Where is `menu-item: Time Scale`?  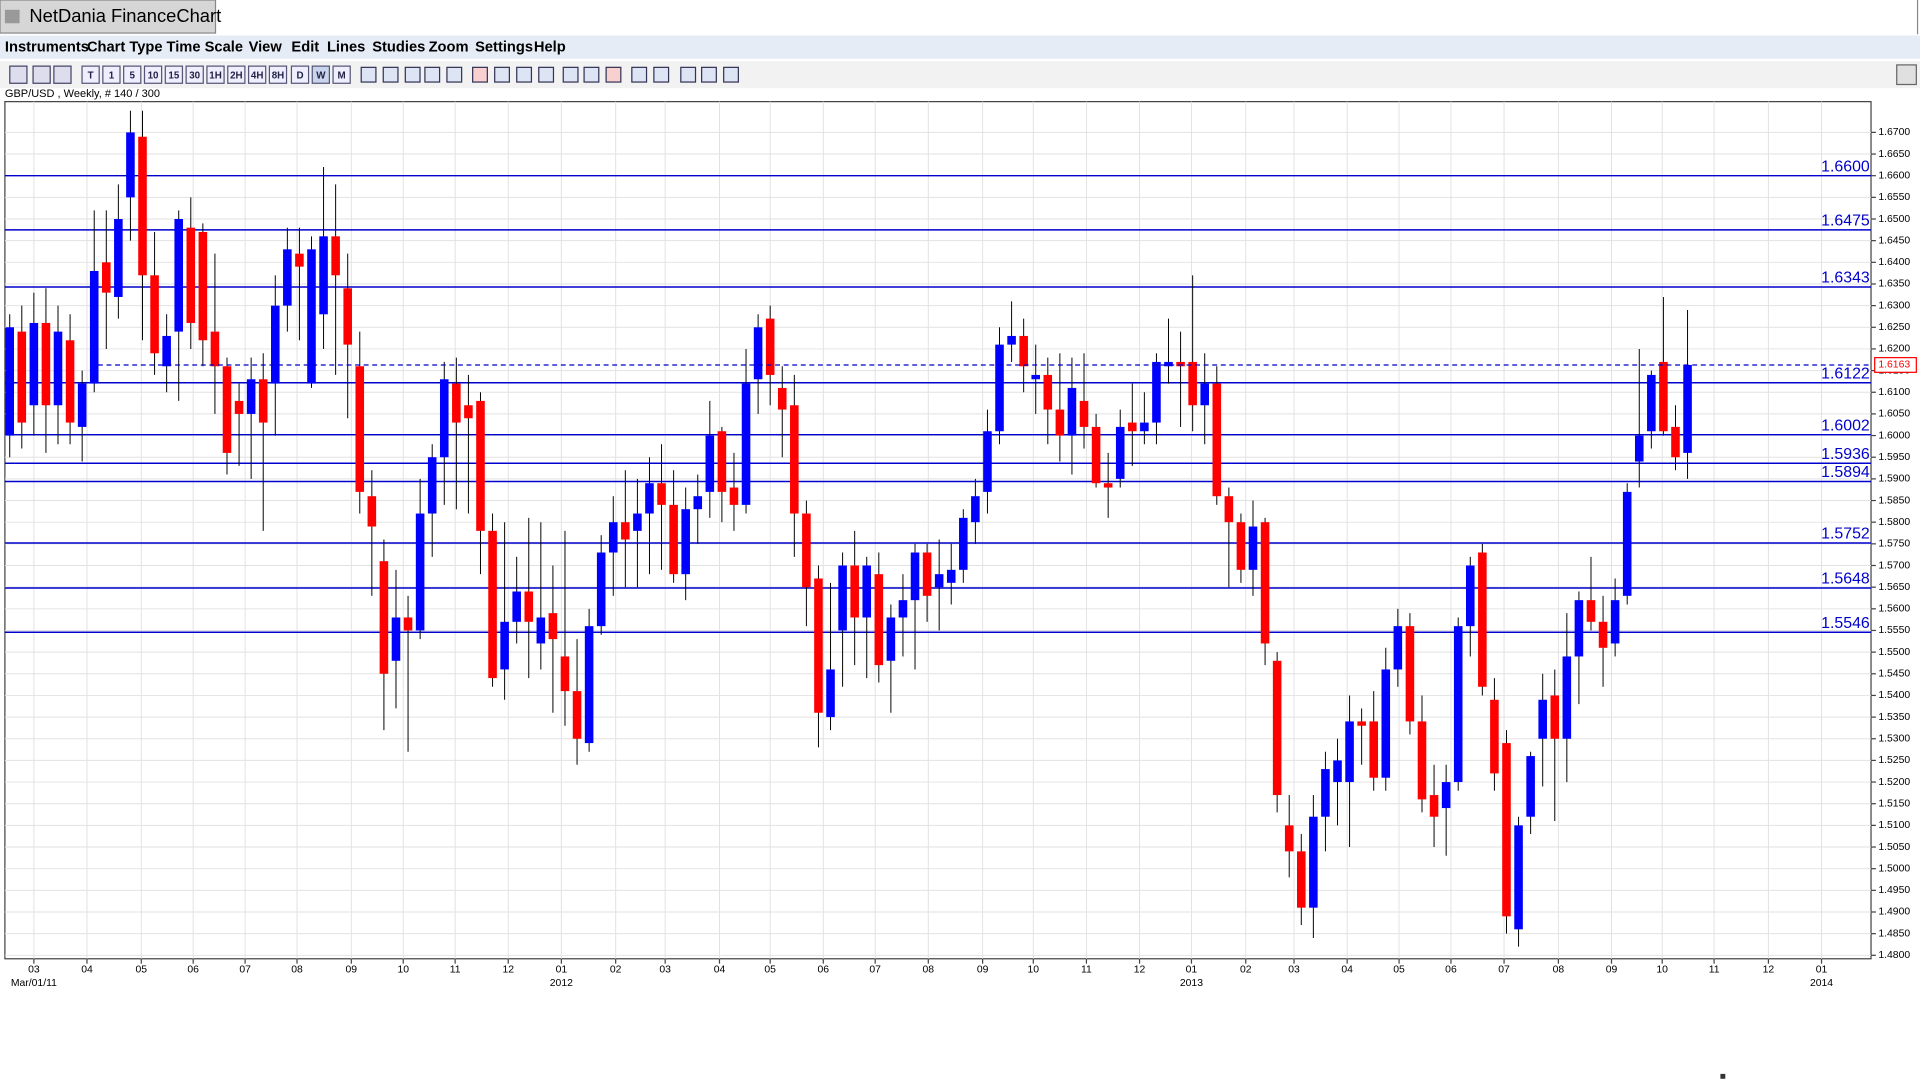 menu-item: Time Scale is located at coordinates (205, 48).